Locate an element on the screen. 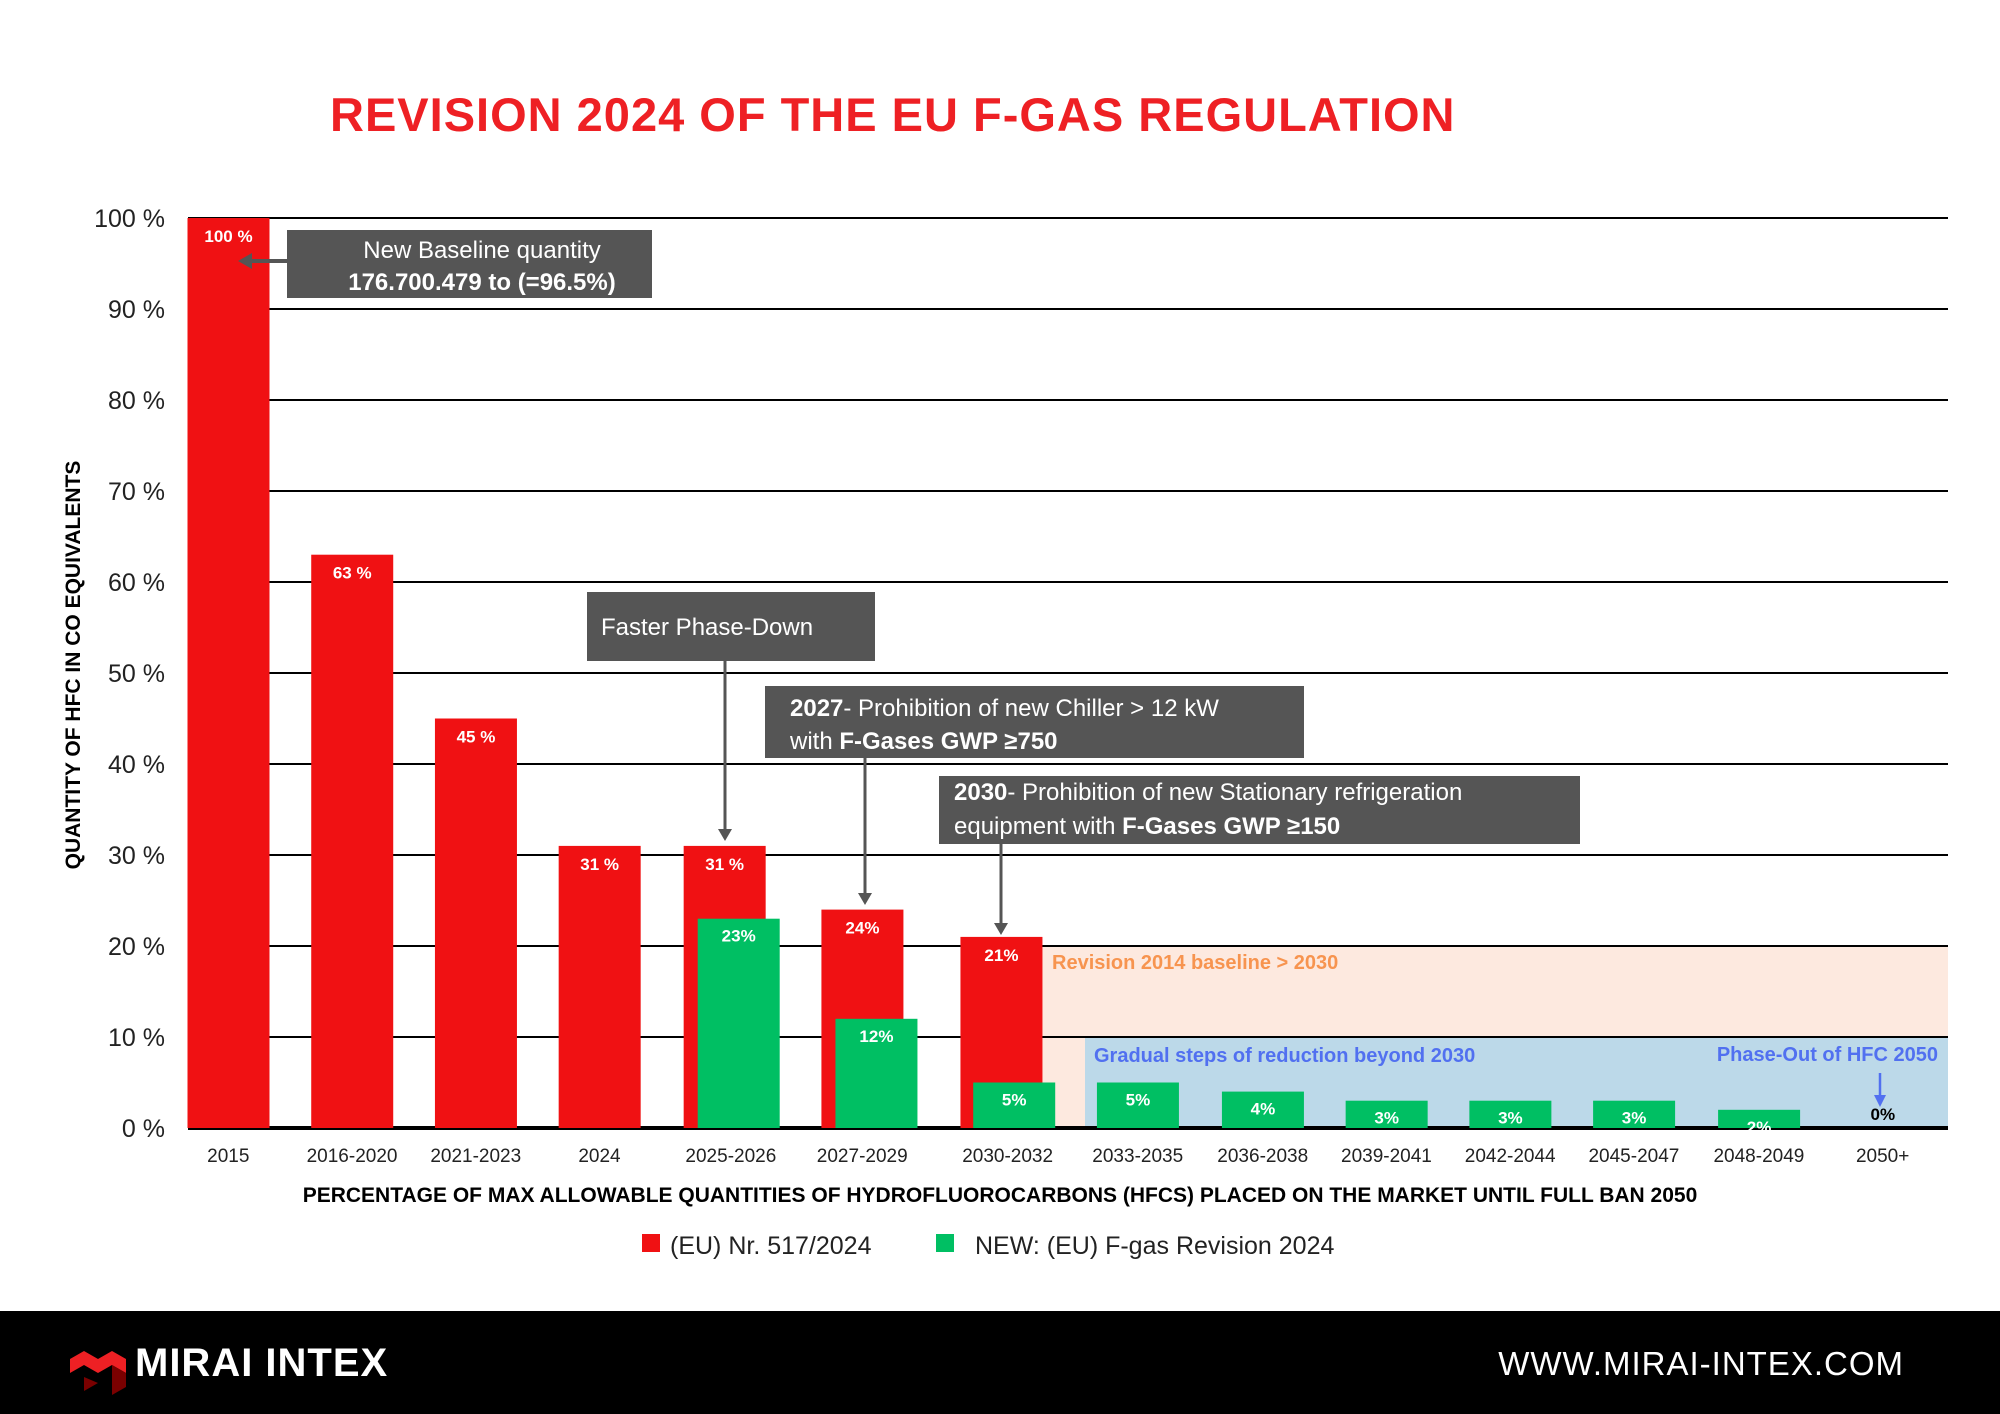 The width and height of the screenshot is (2000, 1414). x-tick-label: 2039-2041 is located at coordinates (1386, 1156).